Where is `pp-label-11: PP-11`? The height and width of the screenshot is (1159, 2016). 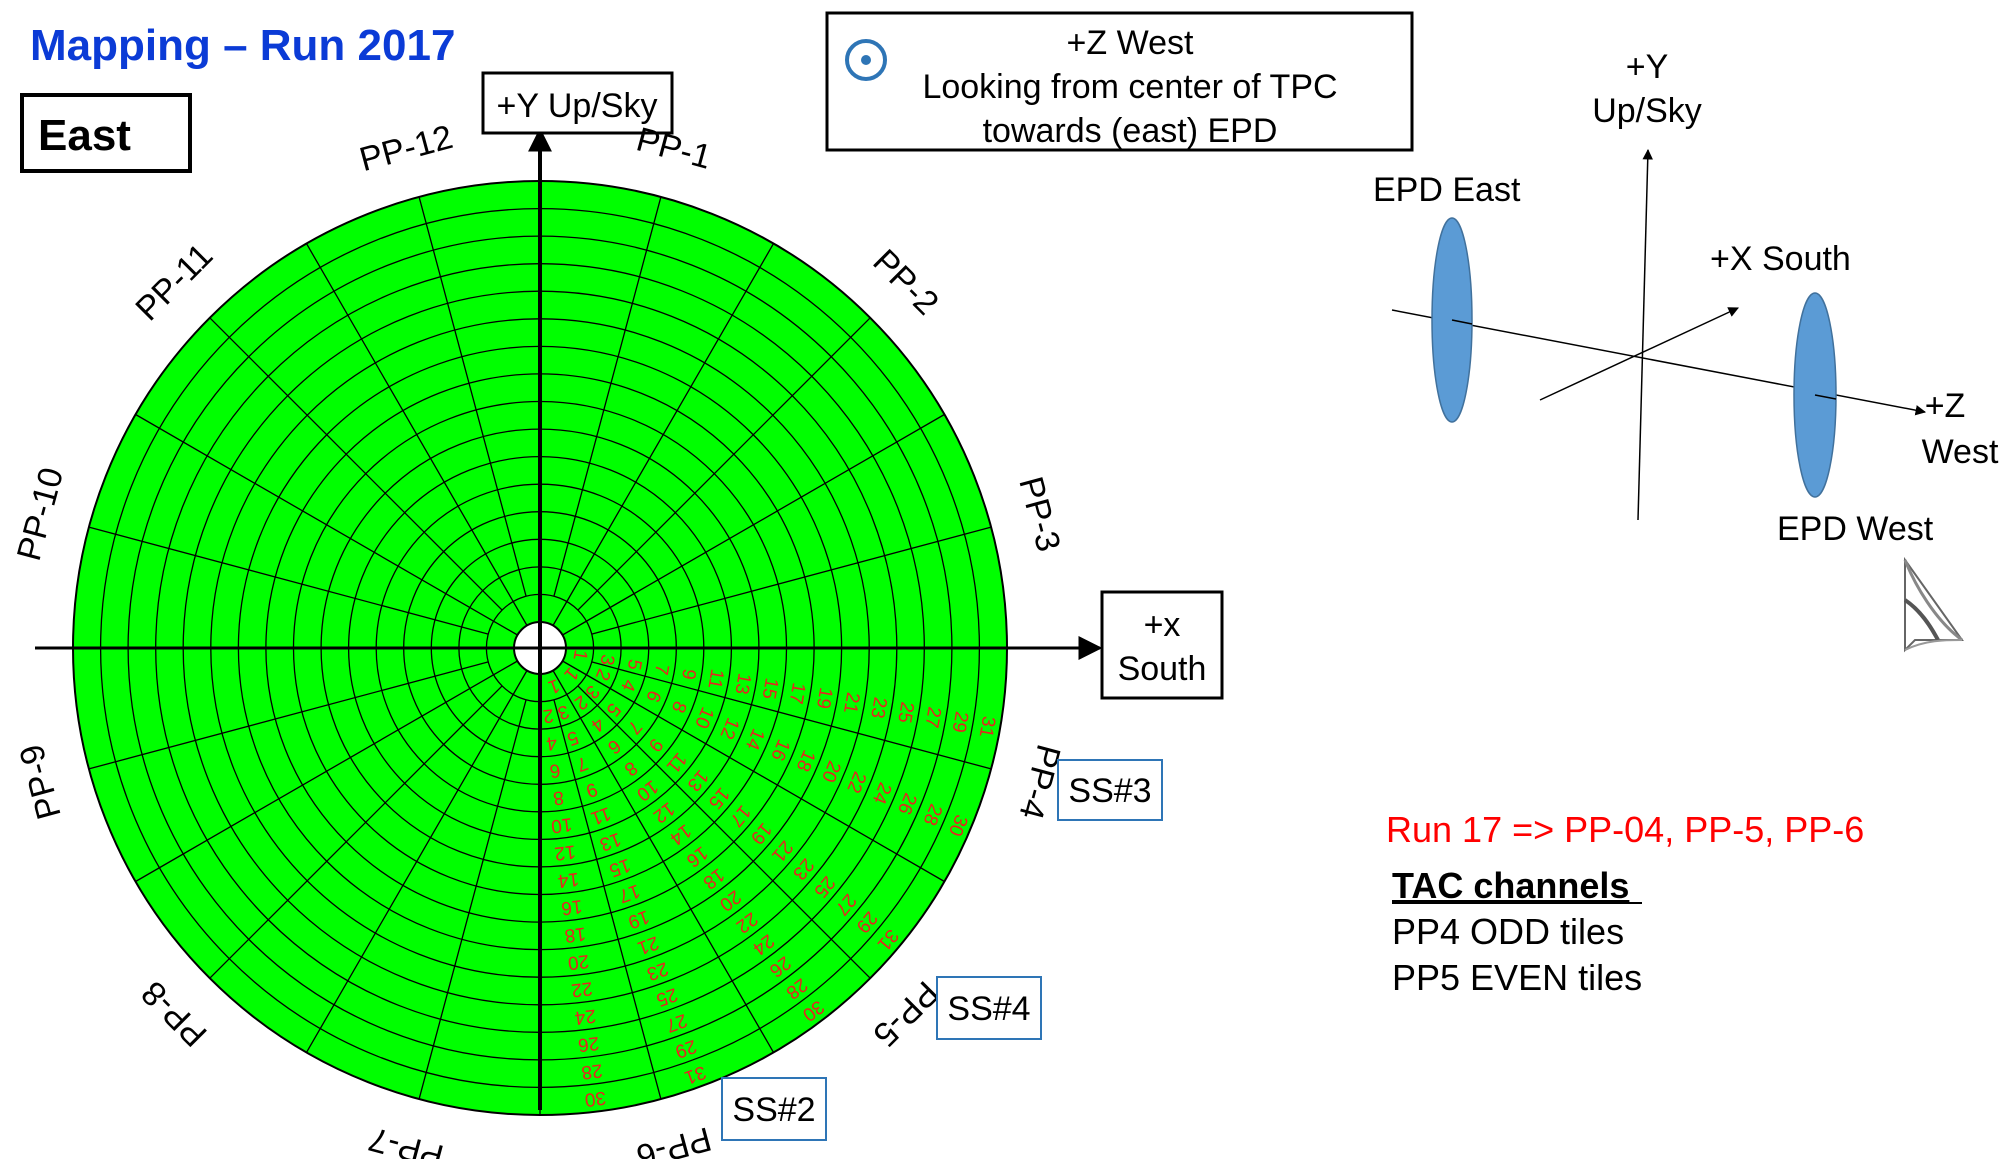
pp-label-11: PP-11 is located at coordinates (174, 282).